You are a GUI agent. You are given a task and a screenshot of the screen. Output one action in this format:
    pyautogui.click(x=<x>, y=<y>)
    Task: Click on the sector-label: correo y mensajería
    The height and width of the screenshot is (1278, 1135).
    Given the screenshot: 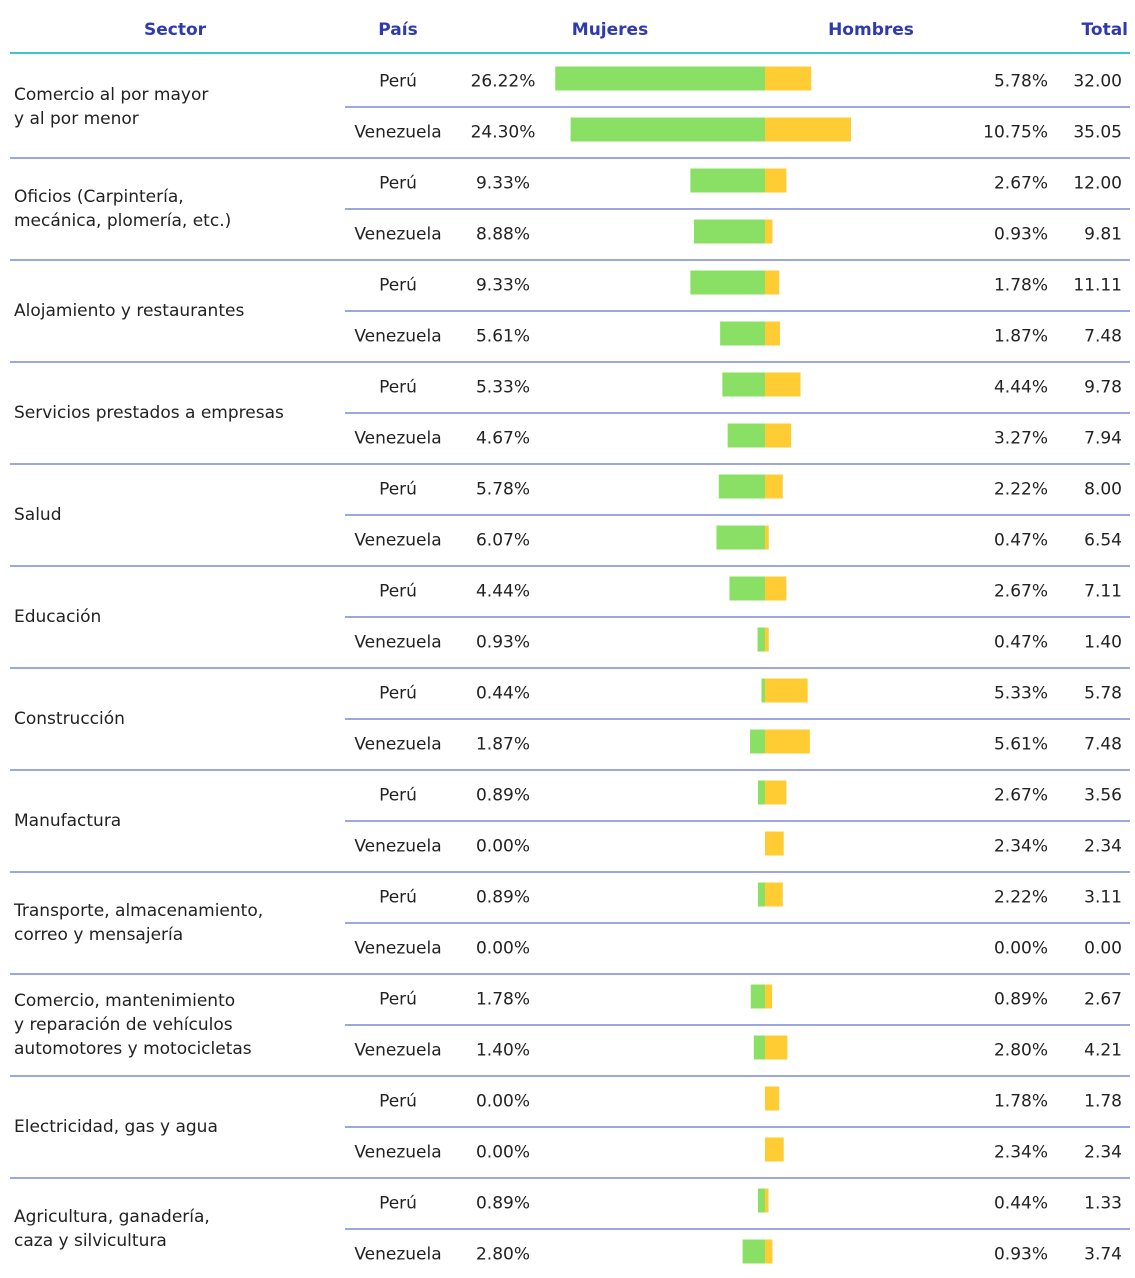 What is the action you would take?
    pyautogui.click(x=98, y=935)
    